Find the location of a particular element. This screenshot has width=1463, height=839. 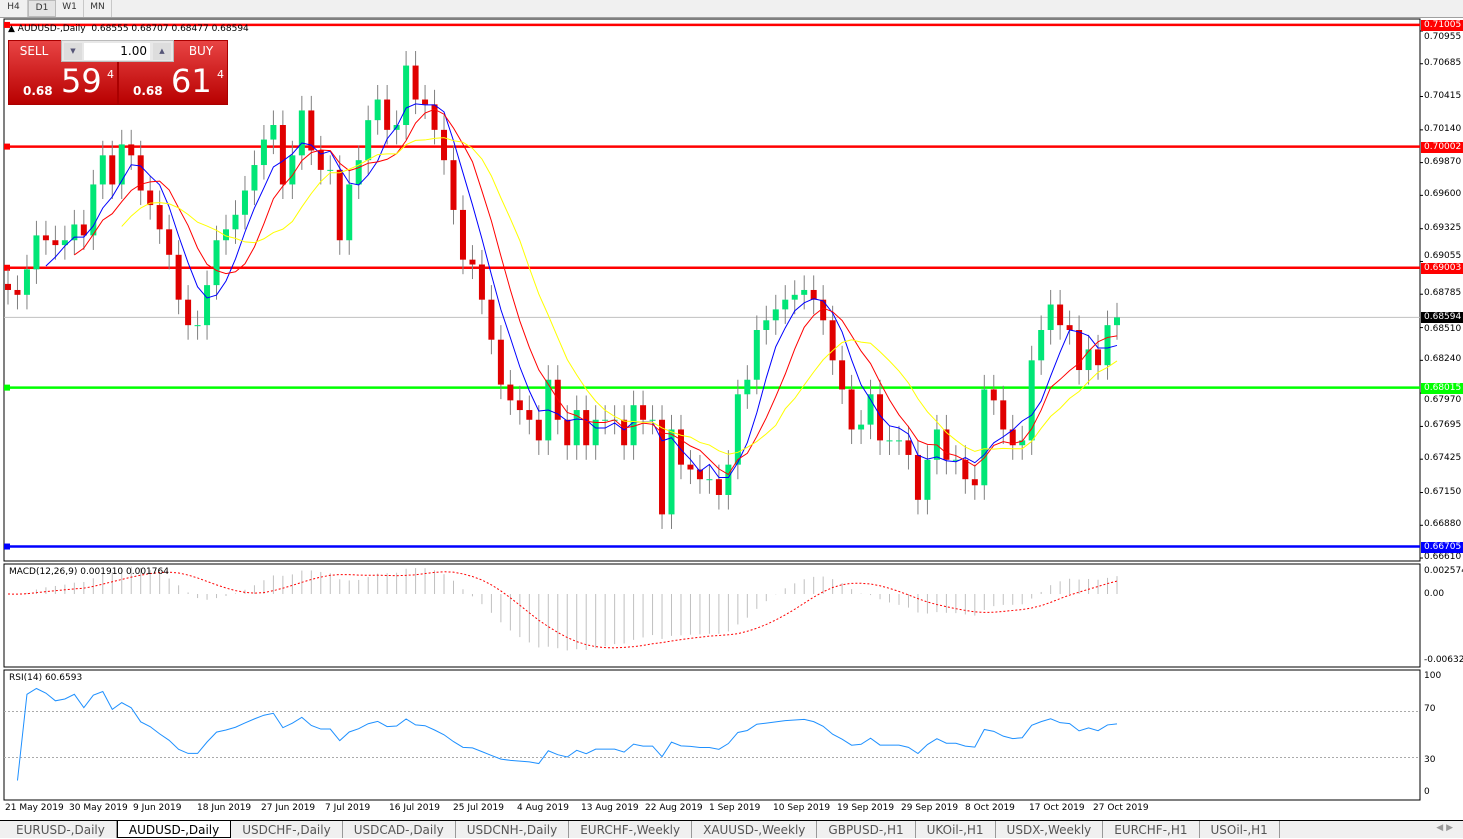

tab-ukoil-h1: UKOil-,H1 is located at coordinates (956, 829).